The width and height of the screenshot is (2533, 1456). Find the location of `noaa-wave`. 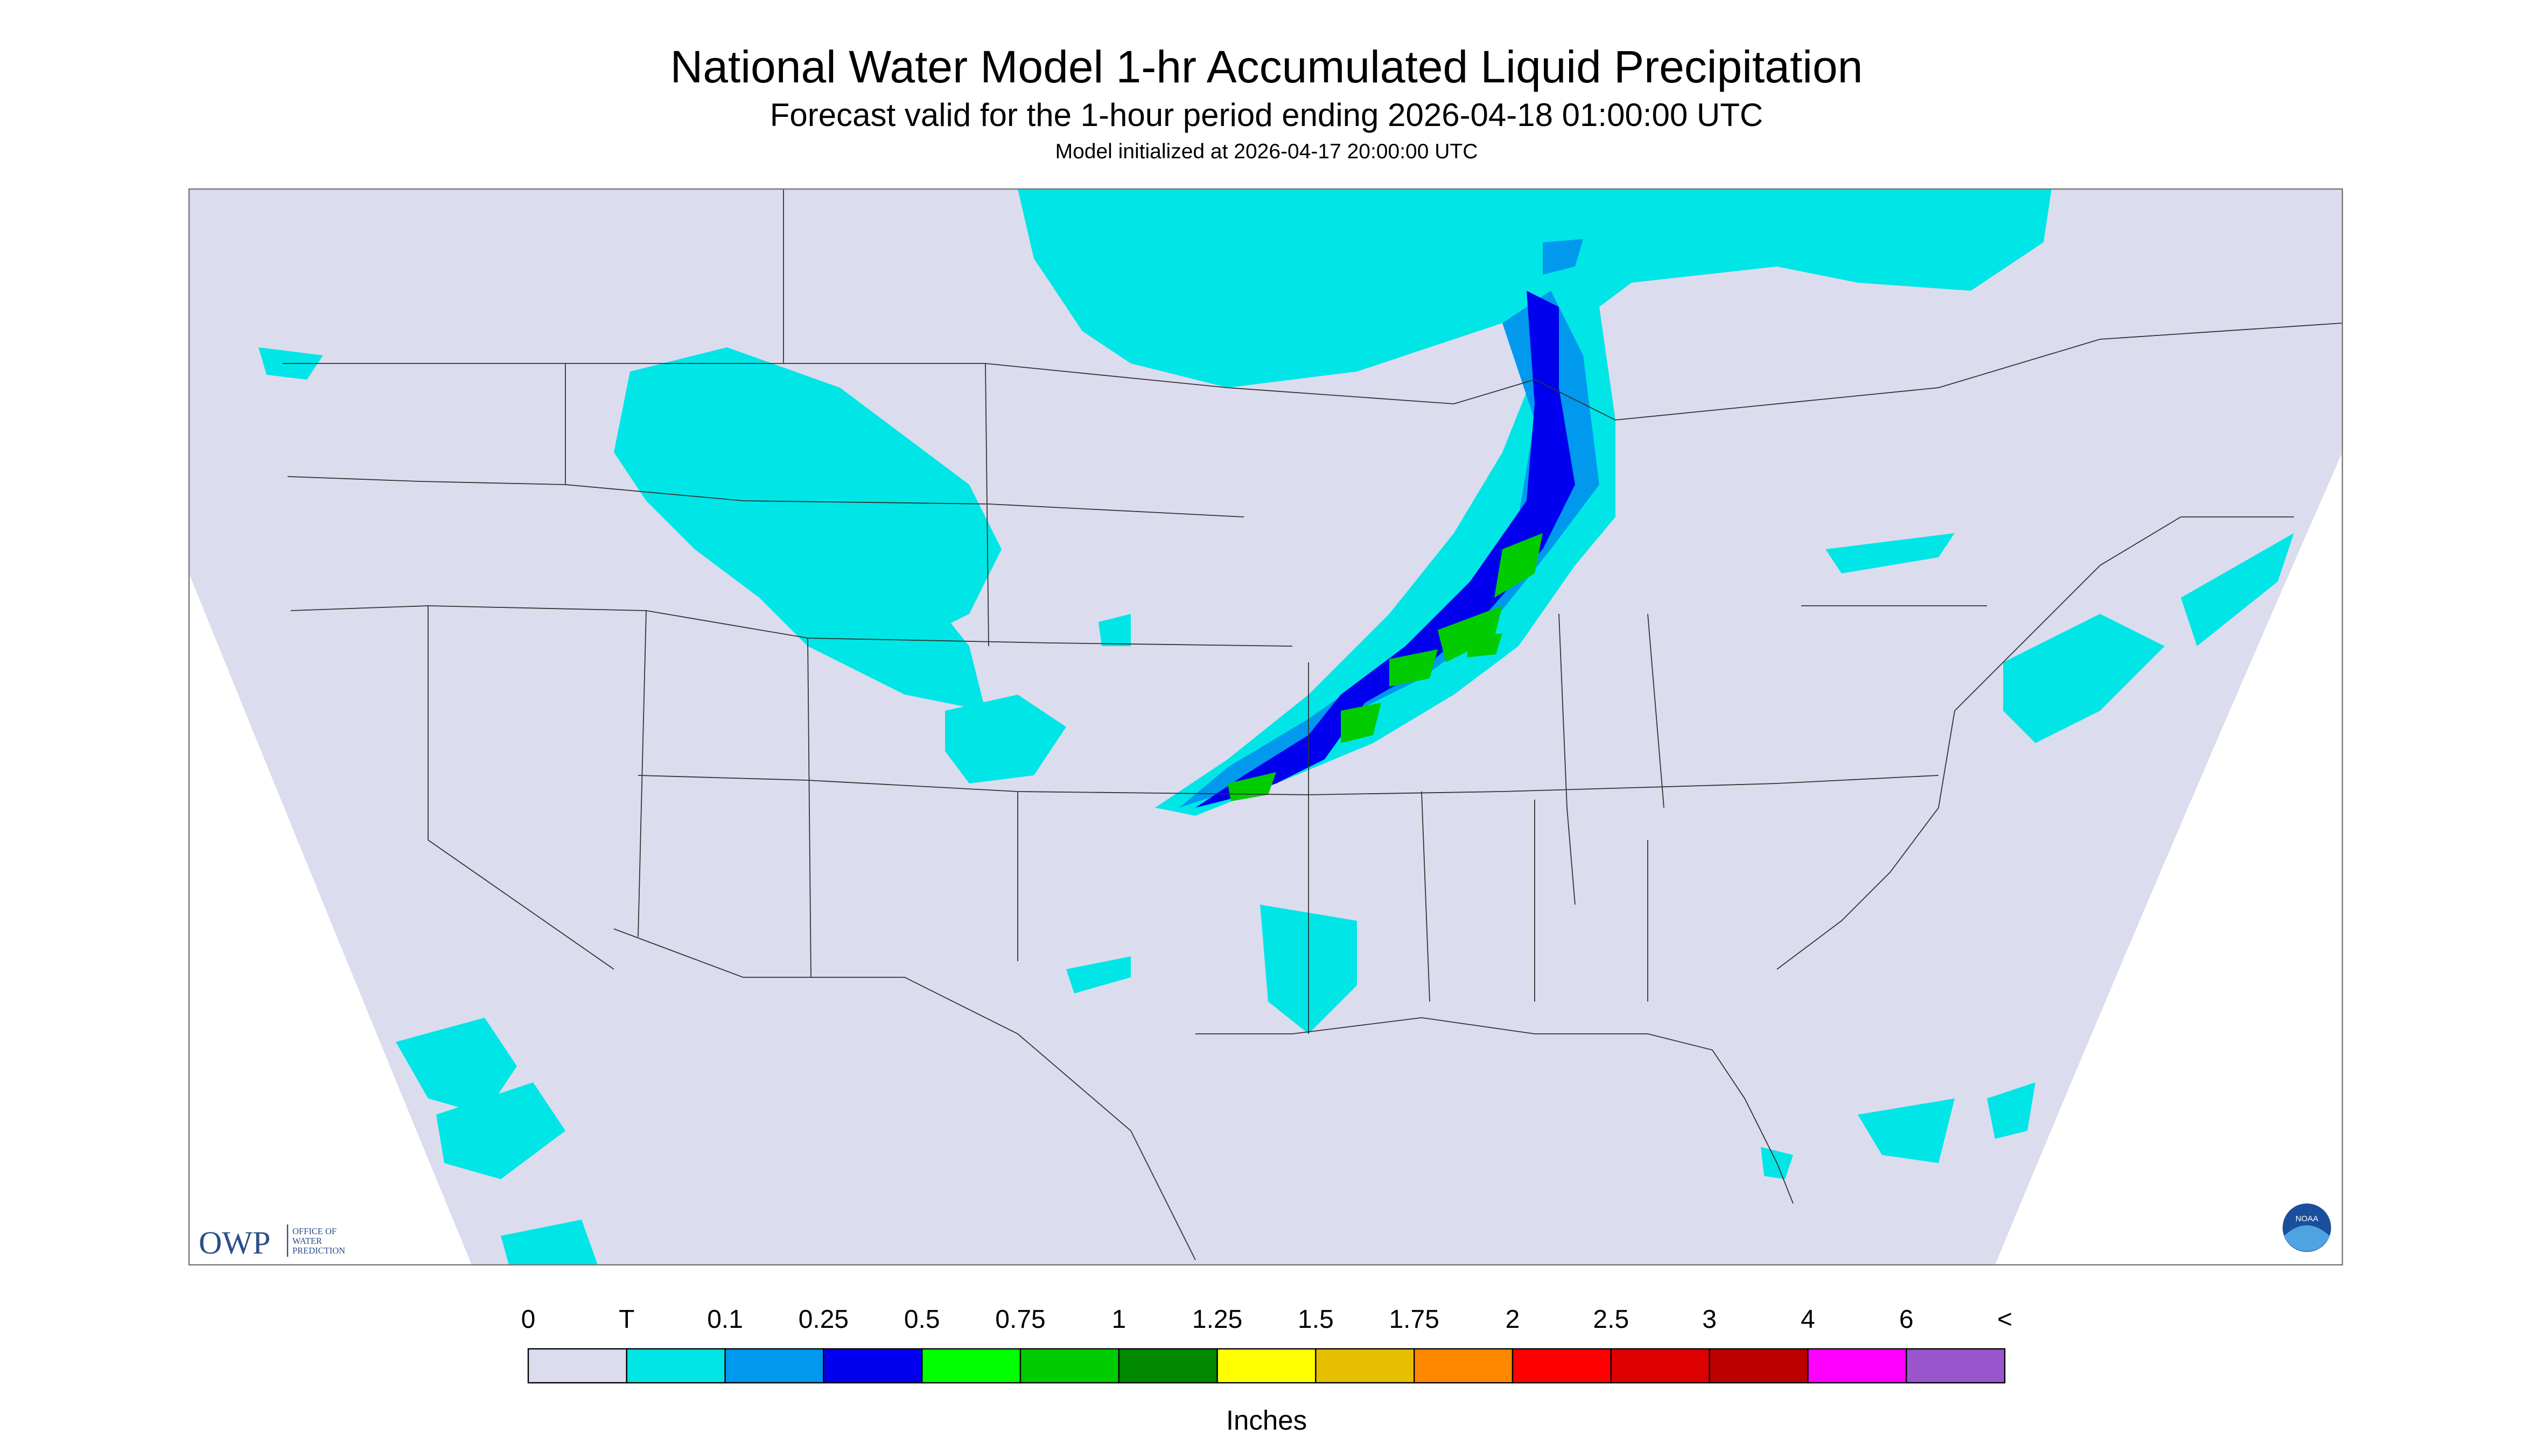

noaa-wave is located at coordinates (2306, 1238).